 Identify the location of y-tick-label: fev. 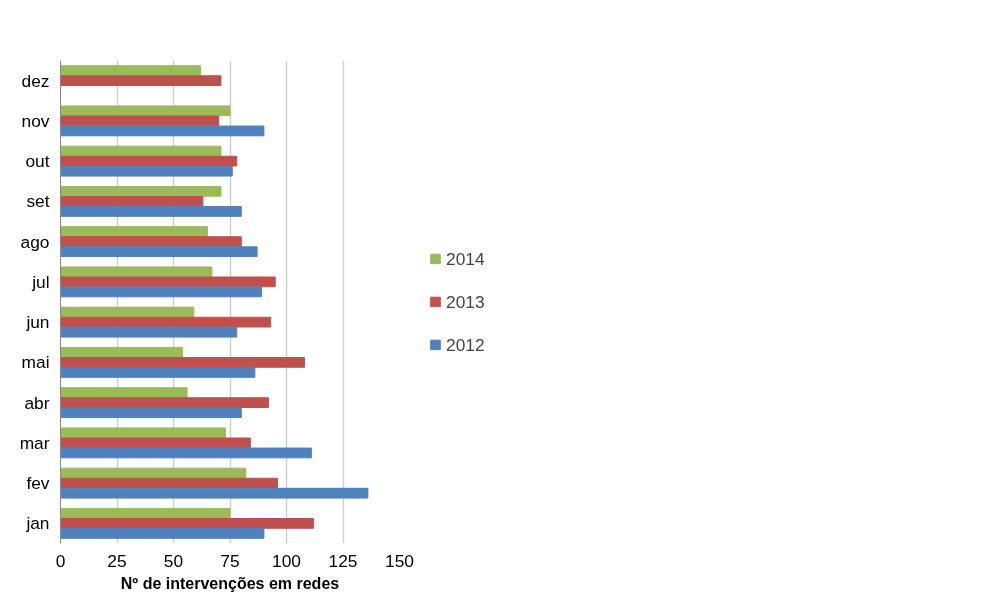
(38, 483).